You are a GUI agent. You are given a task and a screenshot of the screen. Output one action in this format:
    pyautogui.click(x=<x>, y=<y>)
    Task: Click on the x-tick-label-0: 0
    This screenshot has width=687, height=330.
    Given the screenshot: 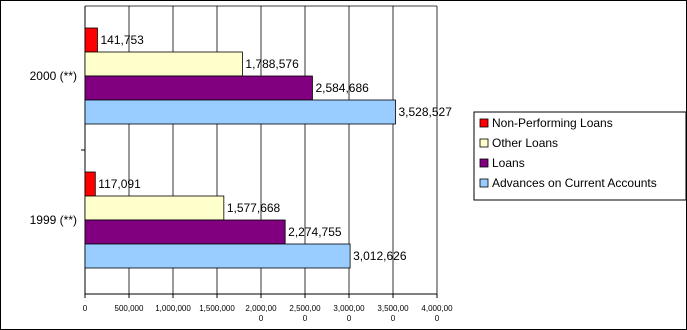 What is the action you would take?
    pyautogui.click(x=85, y=308)
    